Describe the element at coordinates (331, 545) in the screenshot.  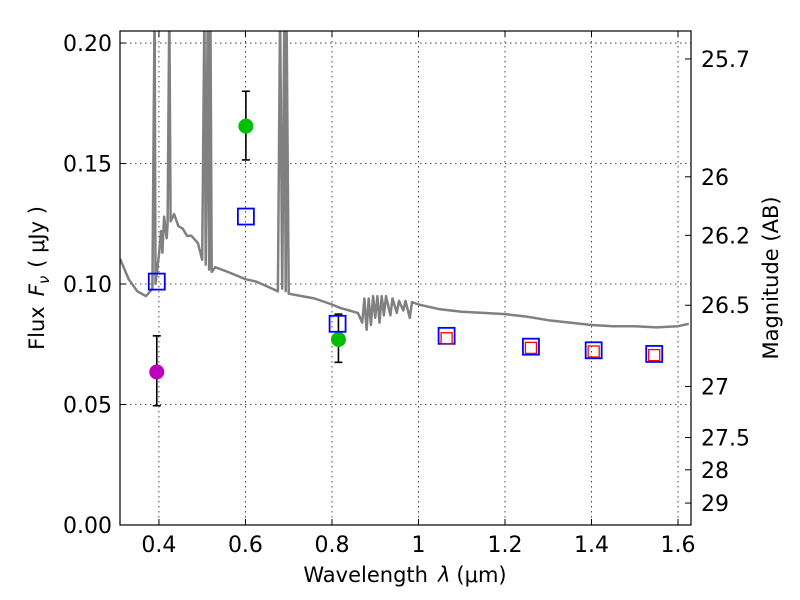
I see `x-tick-label: 0.8` at that location.